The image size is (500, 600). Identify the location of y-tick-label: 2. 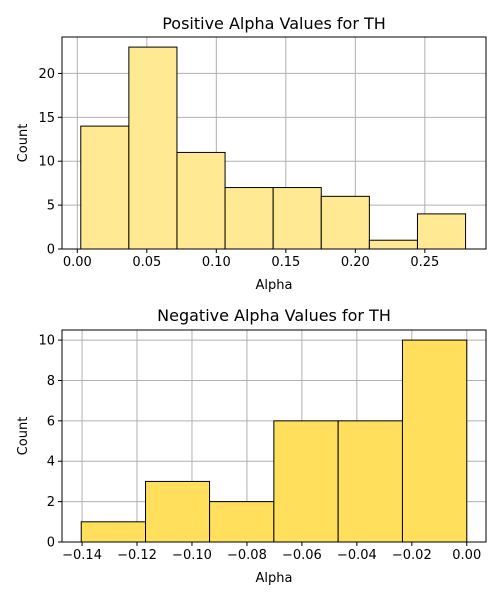
(51, 502).